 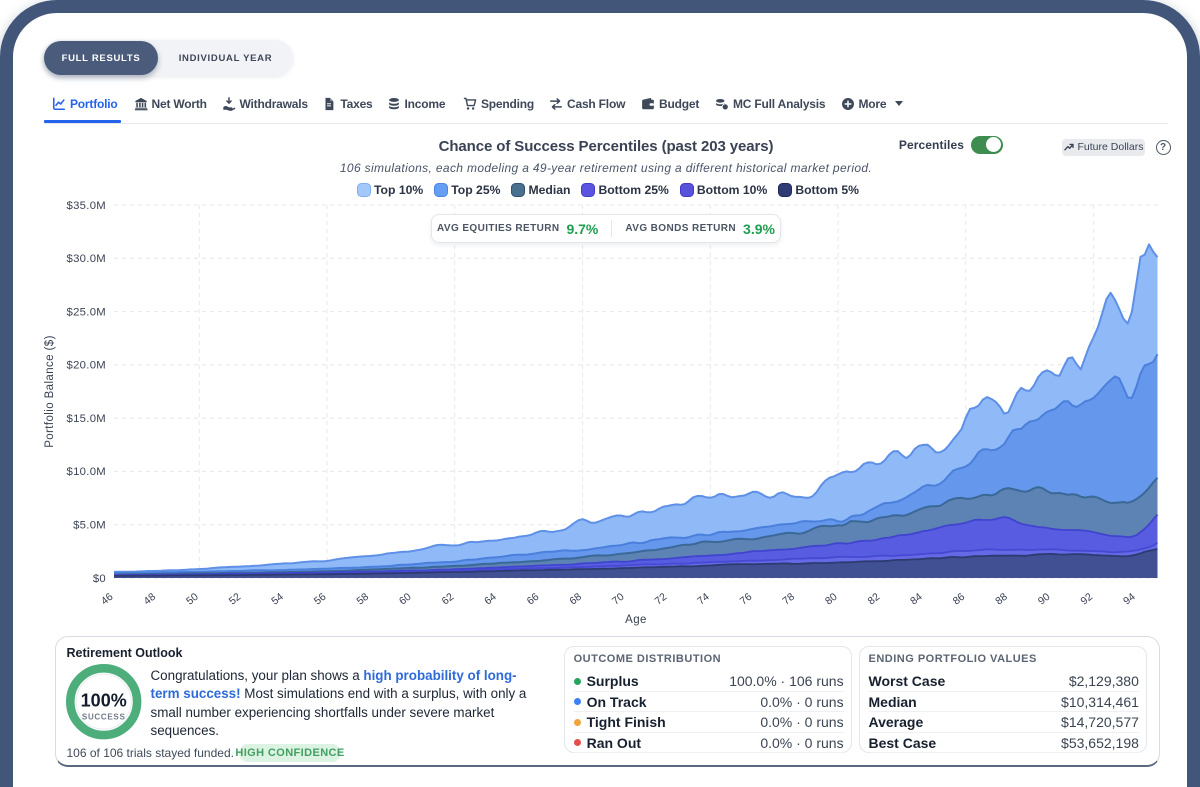 What do you see at coordinates (916, 599) in the screenshot?
I see `svg-text: 84` at bounding box center [916, 599].